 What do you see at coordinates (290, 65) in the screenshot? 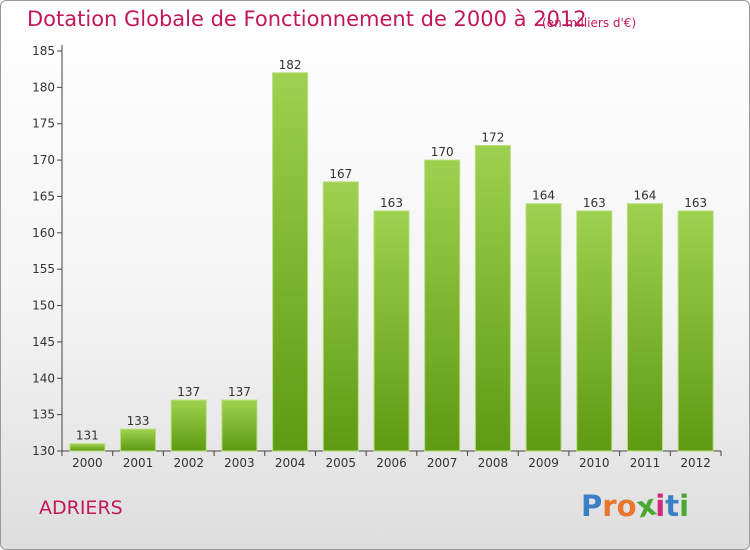
I see `data-label-2004: 182` at bounding box center [290, 65].